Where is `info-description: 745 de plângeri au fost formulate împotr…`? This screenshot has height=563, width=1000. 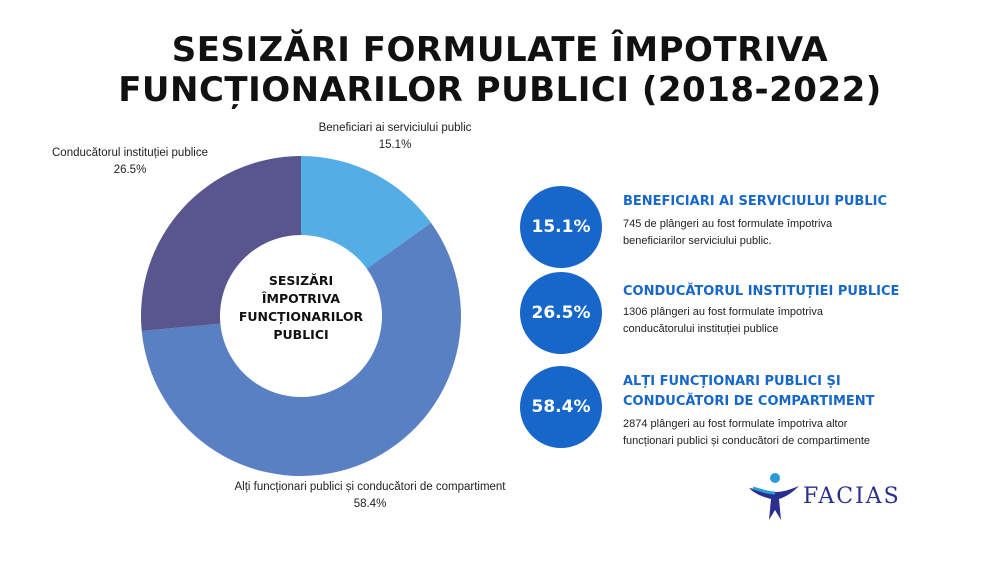 info-description: 745 de plângeri au fost formulate împotr… is located at coordinates (727, 233).